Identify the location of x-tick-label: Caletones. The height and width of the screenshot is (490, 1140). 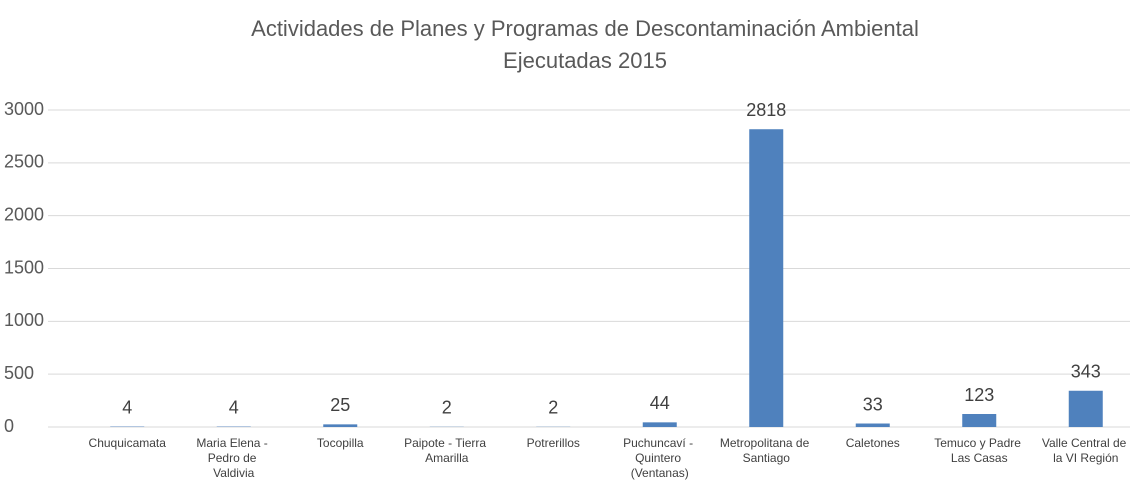
(873, 443).